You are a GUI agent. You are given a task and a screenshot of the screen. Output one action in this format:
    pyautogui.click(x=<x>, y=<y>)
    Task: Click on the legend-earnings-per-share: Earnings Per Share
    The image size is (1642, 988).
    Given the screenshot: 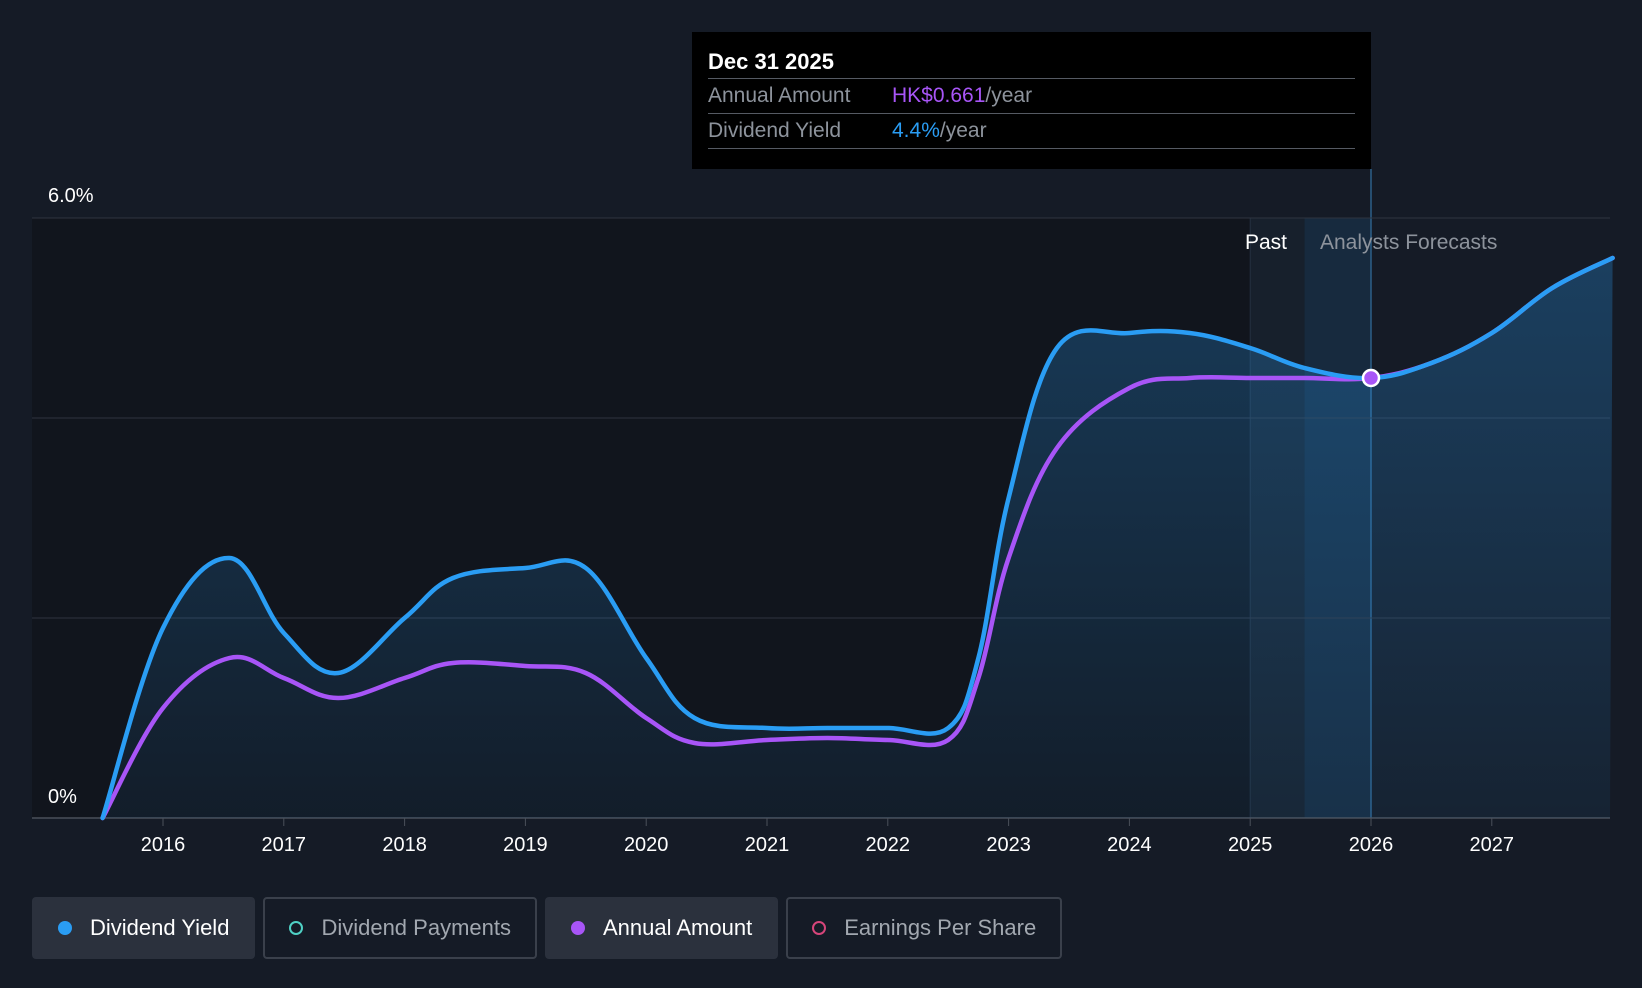 What is the action you would take?
    pyautogui.click(x=924, y=928)
    